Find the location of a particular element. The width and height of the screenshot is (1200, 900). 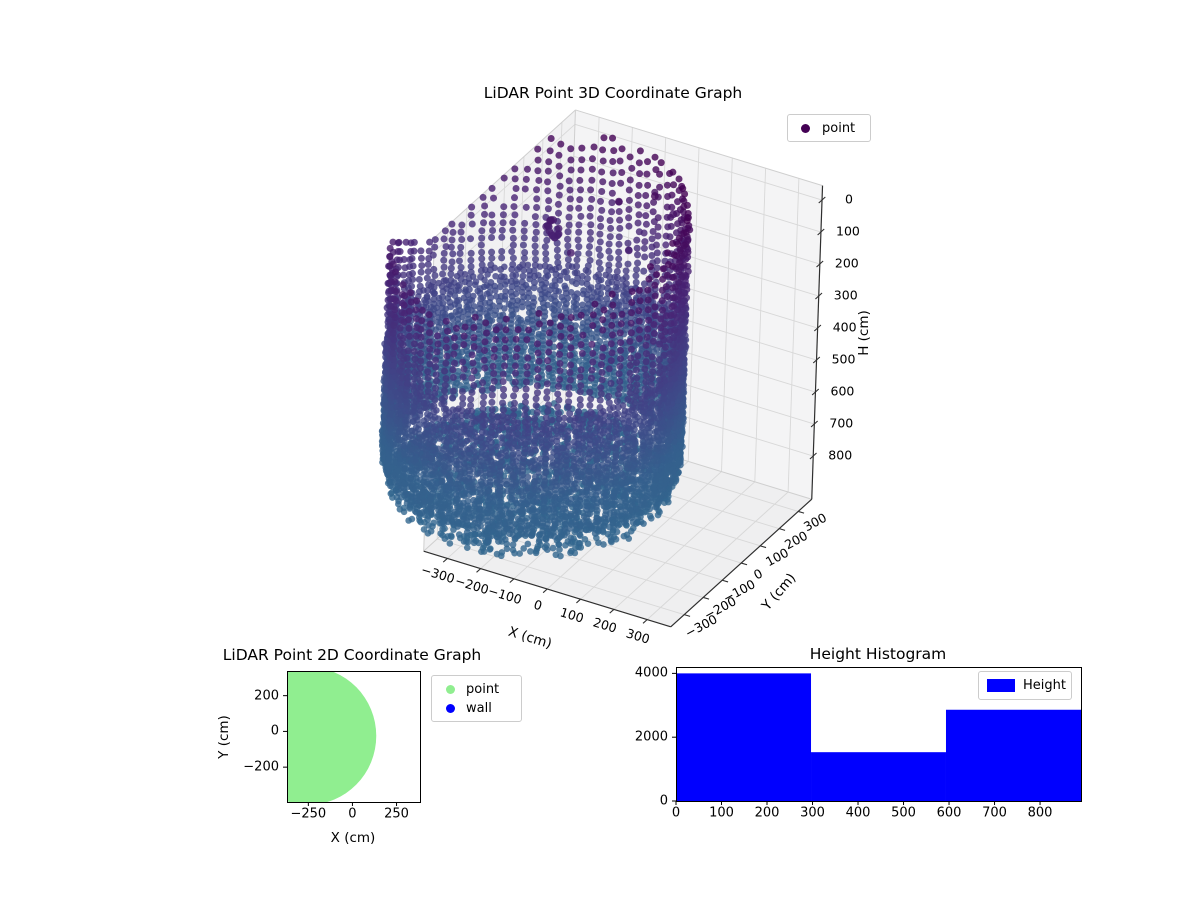

plot2d-title: LiDAR Point 2D Coordinate Graph is located at coordinates (352, 655).